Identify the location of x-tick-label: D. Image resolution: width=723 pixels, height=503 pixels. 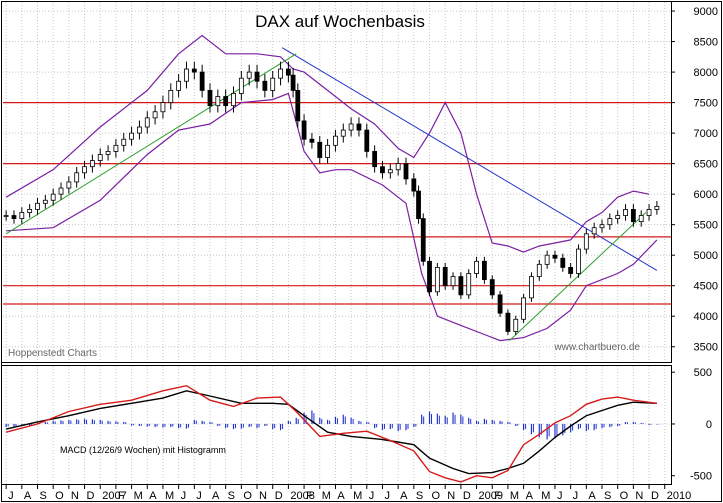
(655, 496).